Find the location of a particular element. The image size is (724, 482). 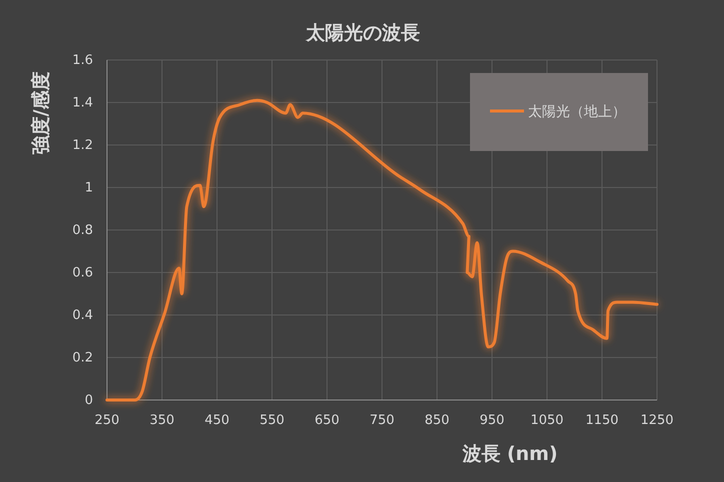

x-tick-label: 350 is located at coordinates (162, 420).